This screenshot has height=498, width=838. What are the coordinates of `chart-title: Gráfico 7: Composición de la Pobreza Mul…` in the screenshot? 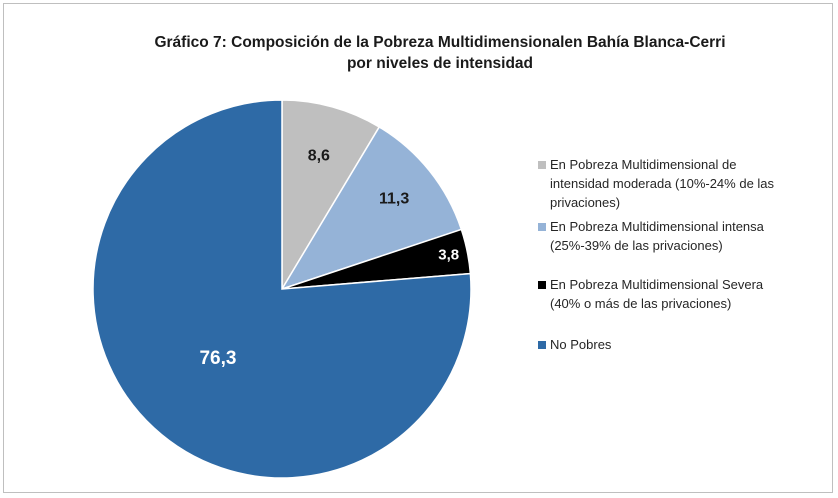 It's located at (419, 53).